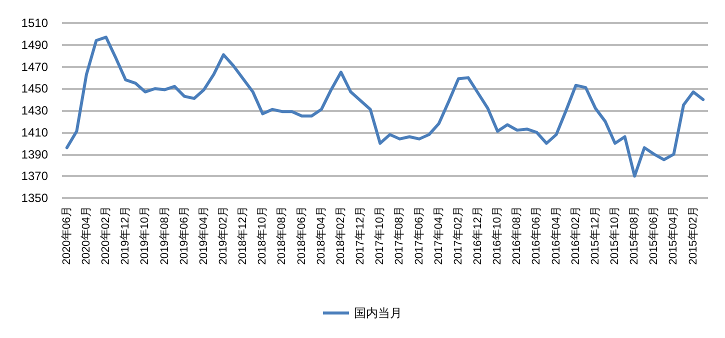 The height and width of the screenshot is (338, 725). What do you see at coordinates (302, 235) in the screenshot?
I see `x-tick-label: 2018年06月` at bounding box center [302, 235].